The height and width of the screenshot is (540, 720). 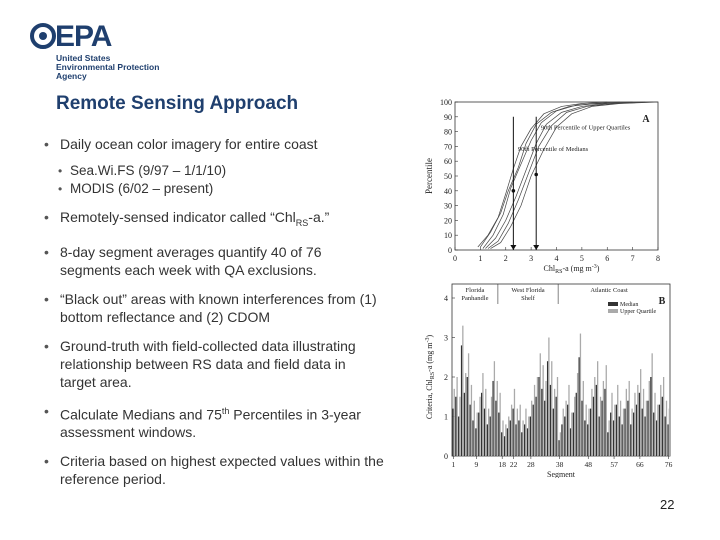 What do you see at coordinates (214, 171) in the screenshot?
I see `sub-bullet-item: Sea.Wi.FS (9/97 – 1/1/10)` at bounding box center [214, 171].